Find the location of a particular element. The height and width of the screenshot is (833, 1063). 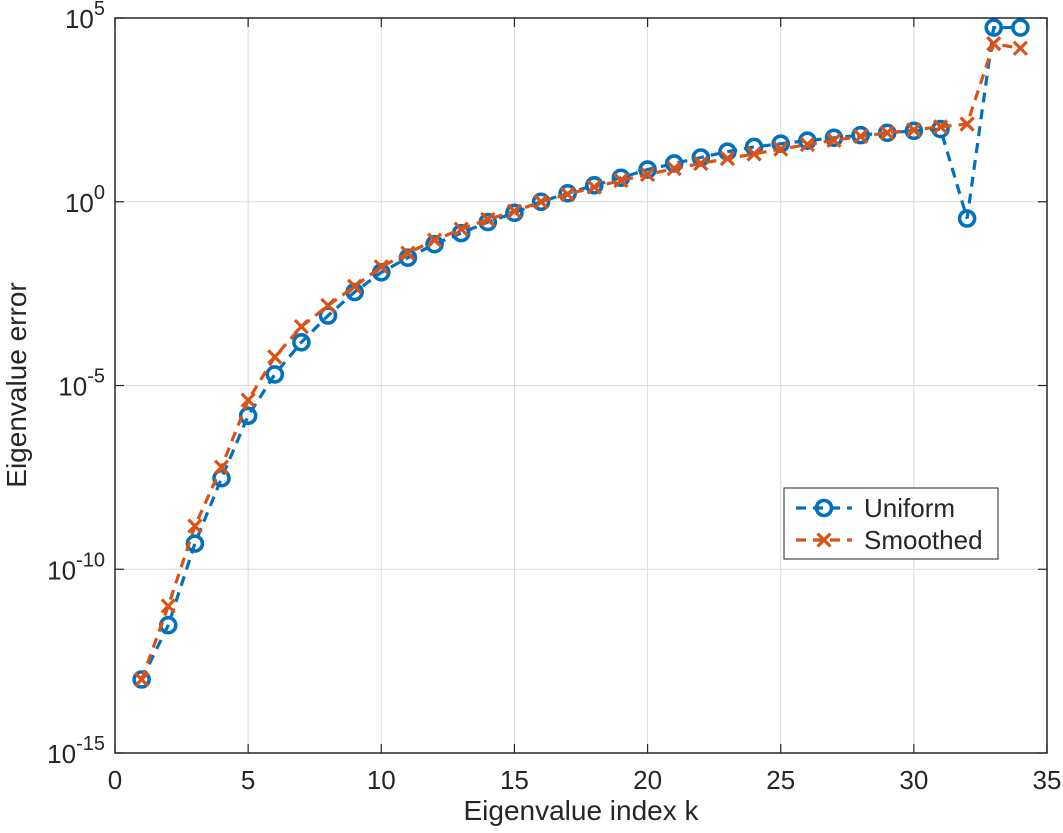

legend-marker-x-icon is located at coordinates (824, 540).